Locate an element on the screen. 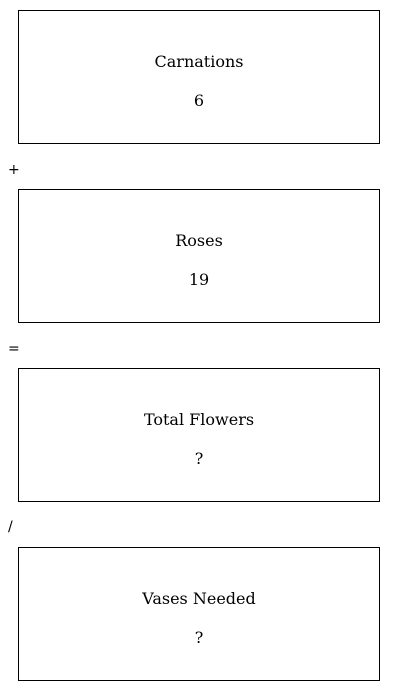 Image resolution: width=400 pixels, height=693 pixels. box-value: 19 is located at coordinates (199, 279).